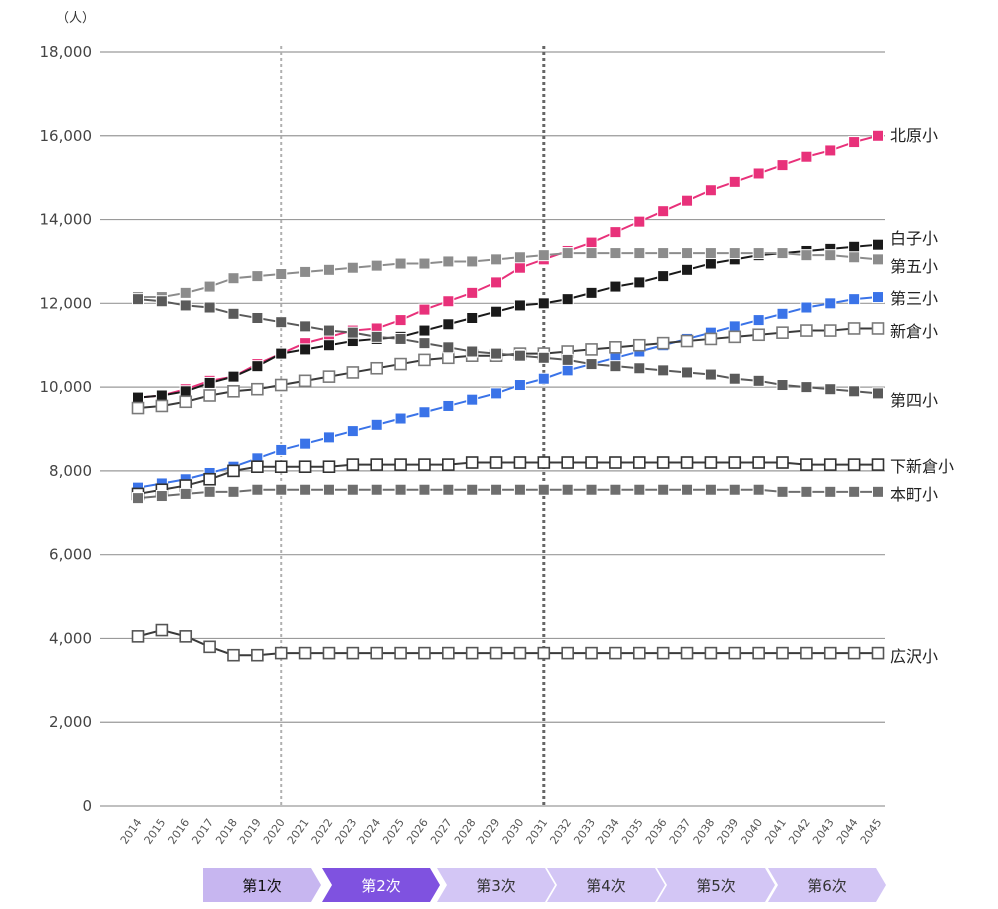  Describe the element at coordinates (393, 831) in the screenshot. I see `x-tick-label: 2025` at that location.